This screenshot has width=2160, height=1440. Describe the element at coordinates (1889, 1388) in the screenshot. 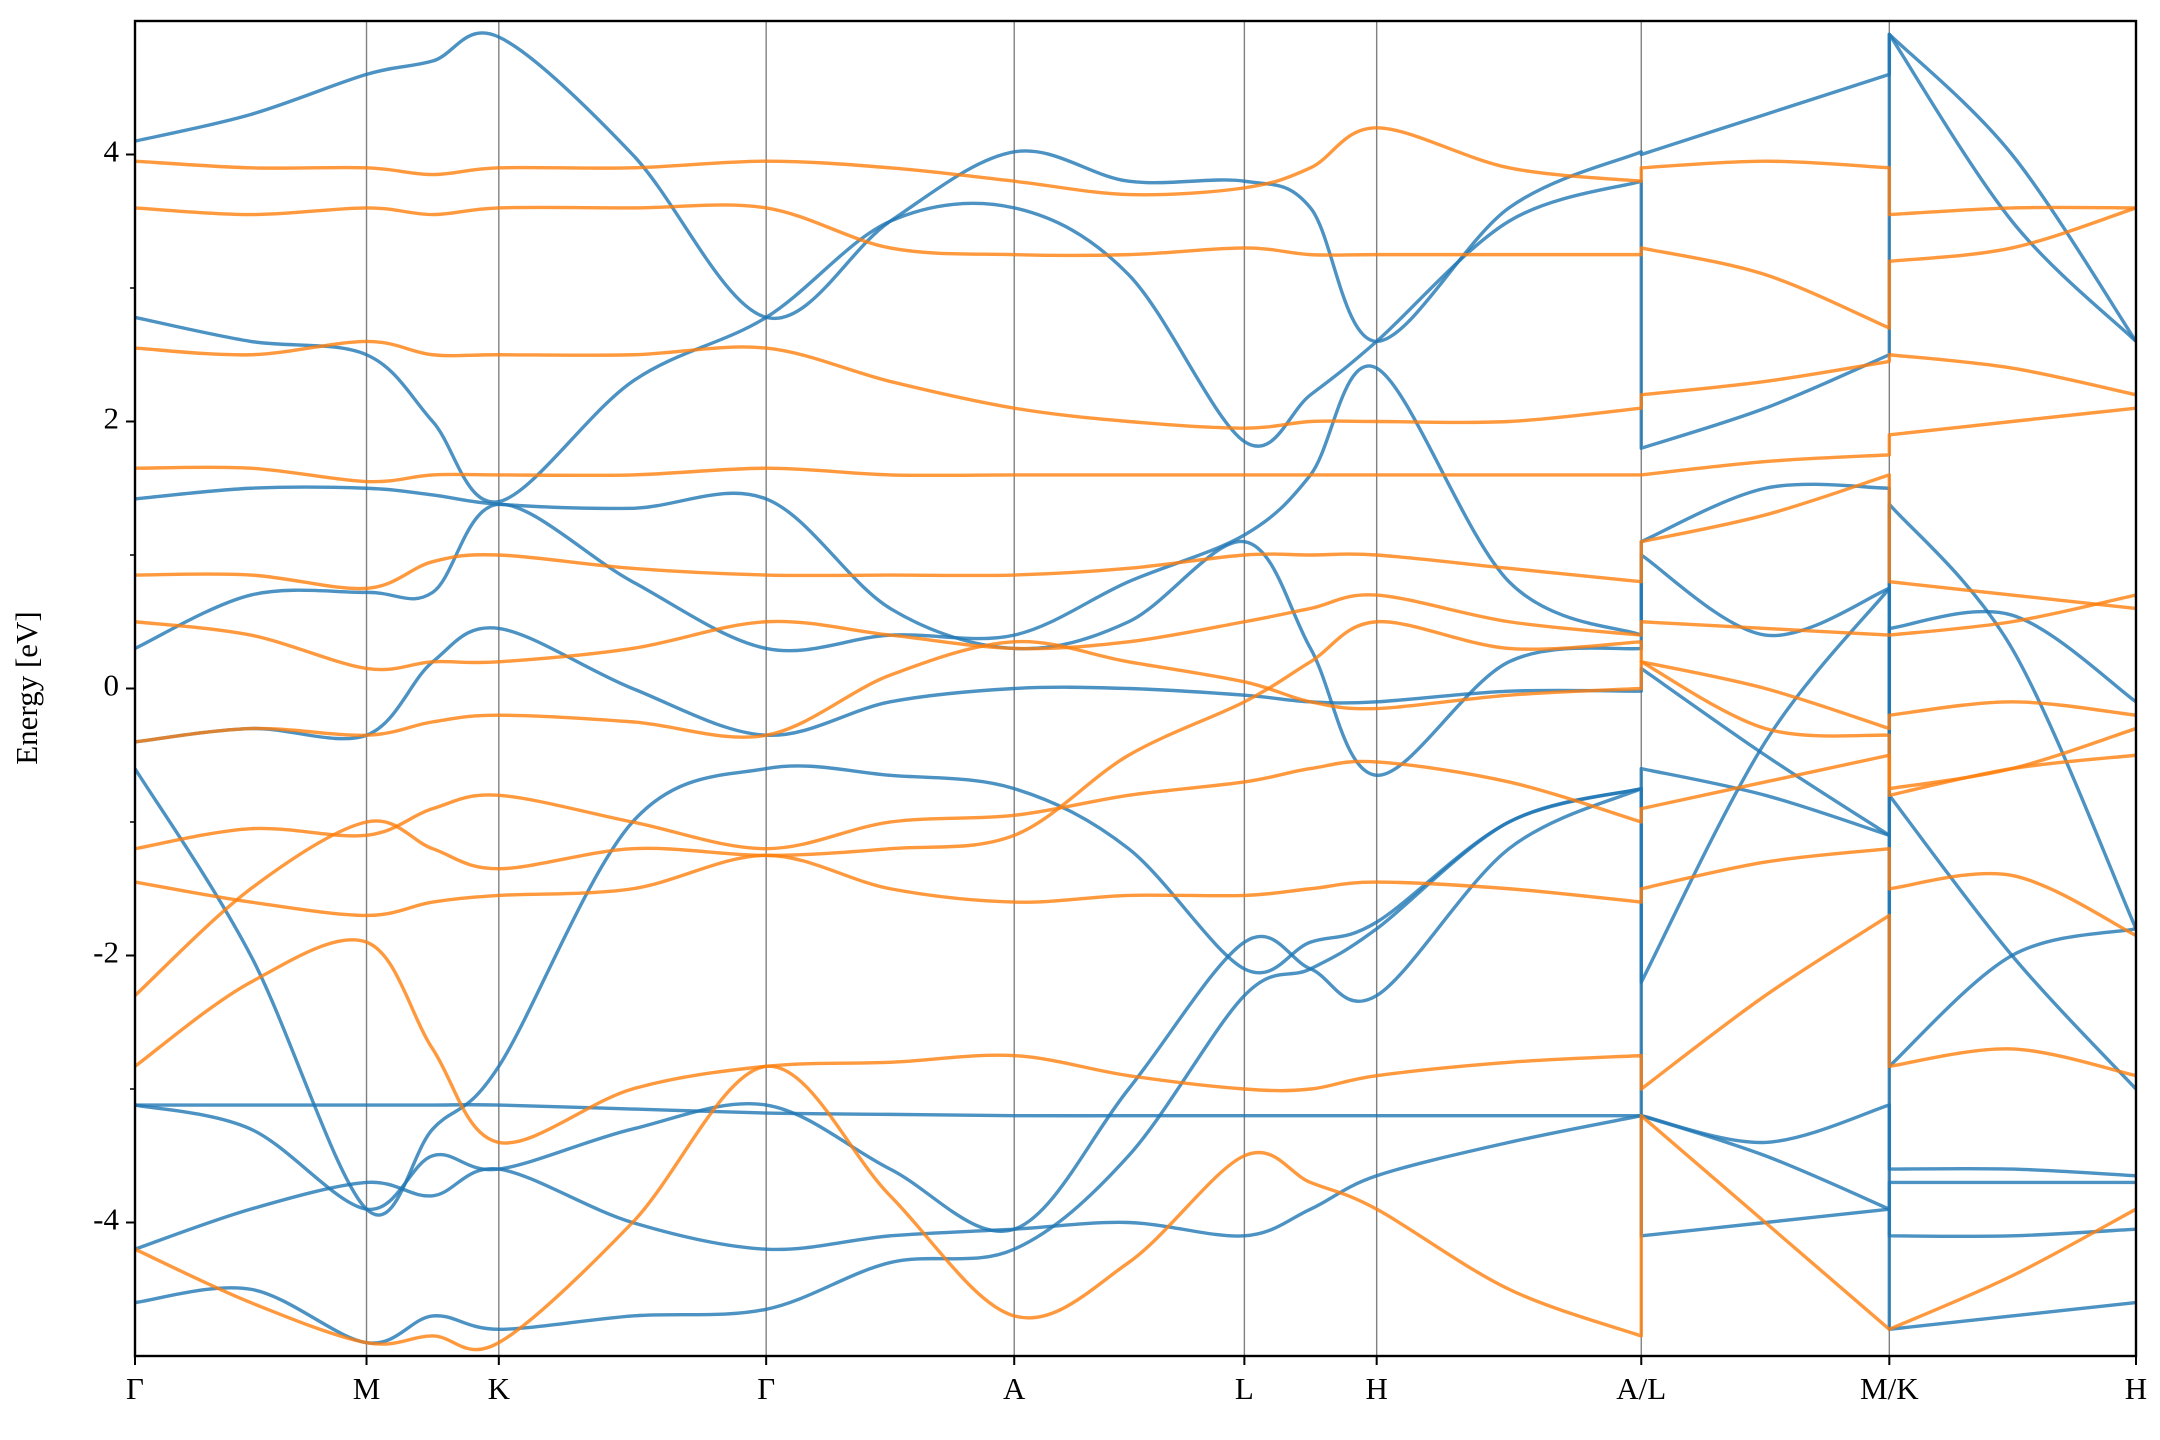

I see `x-tick-label: M/K` at that location.